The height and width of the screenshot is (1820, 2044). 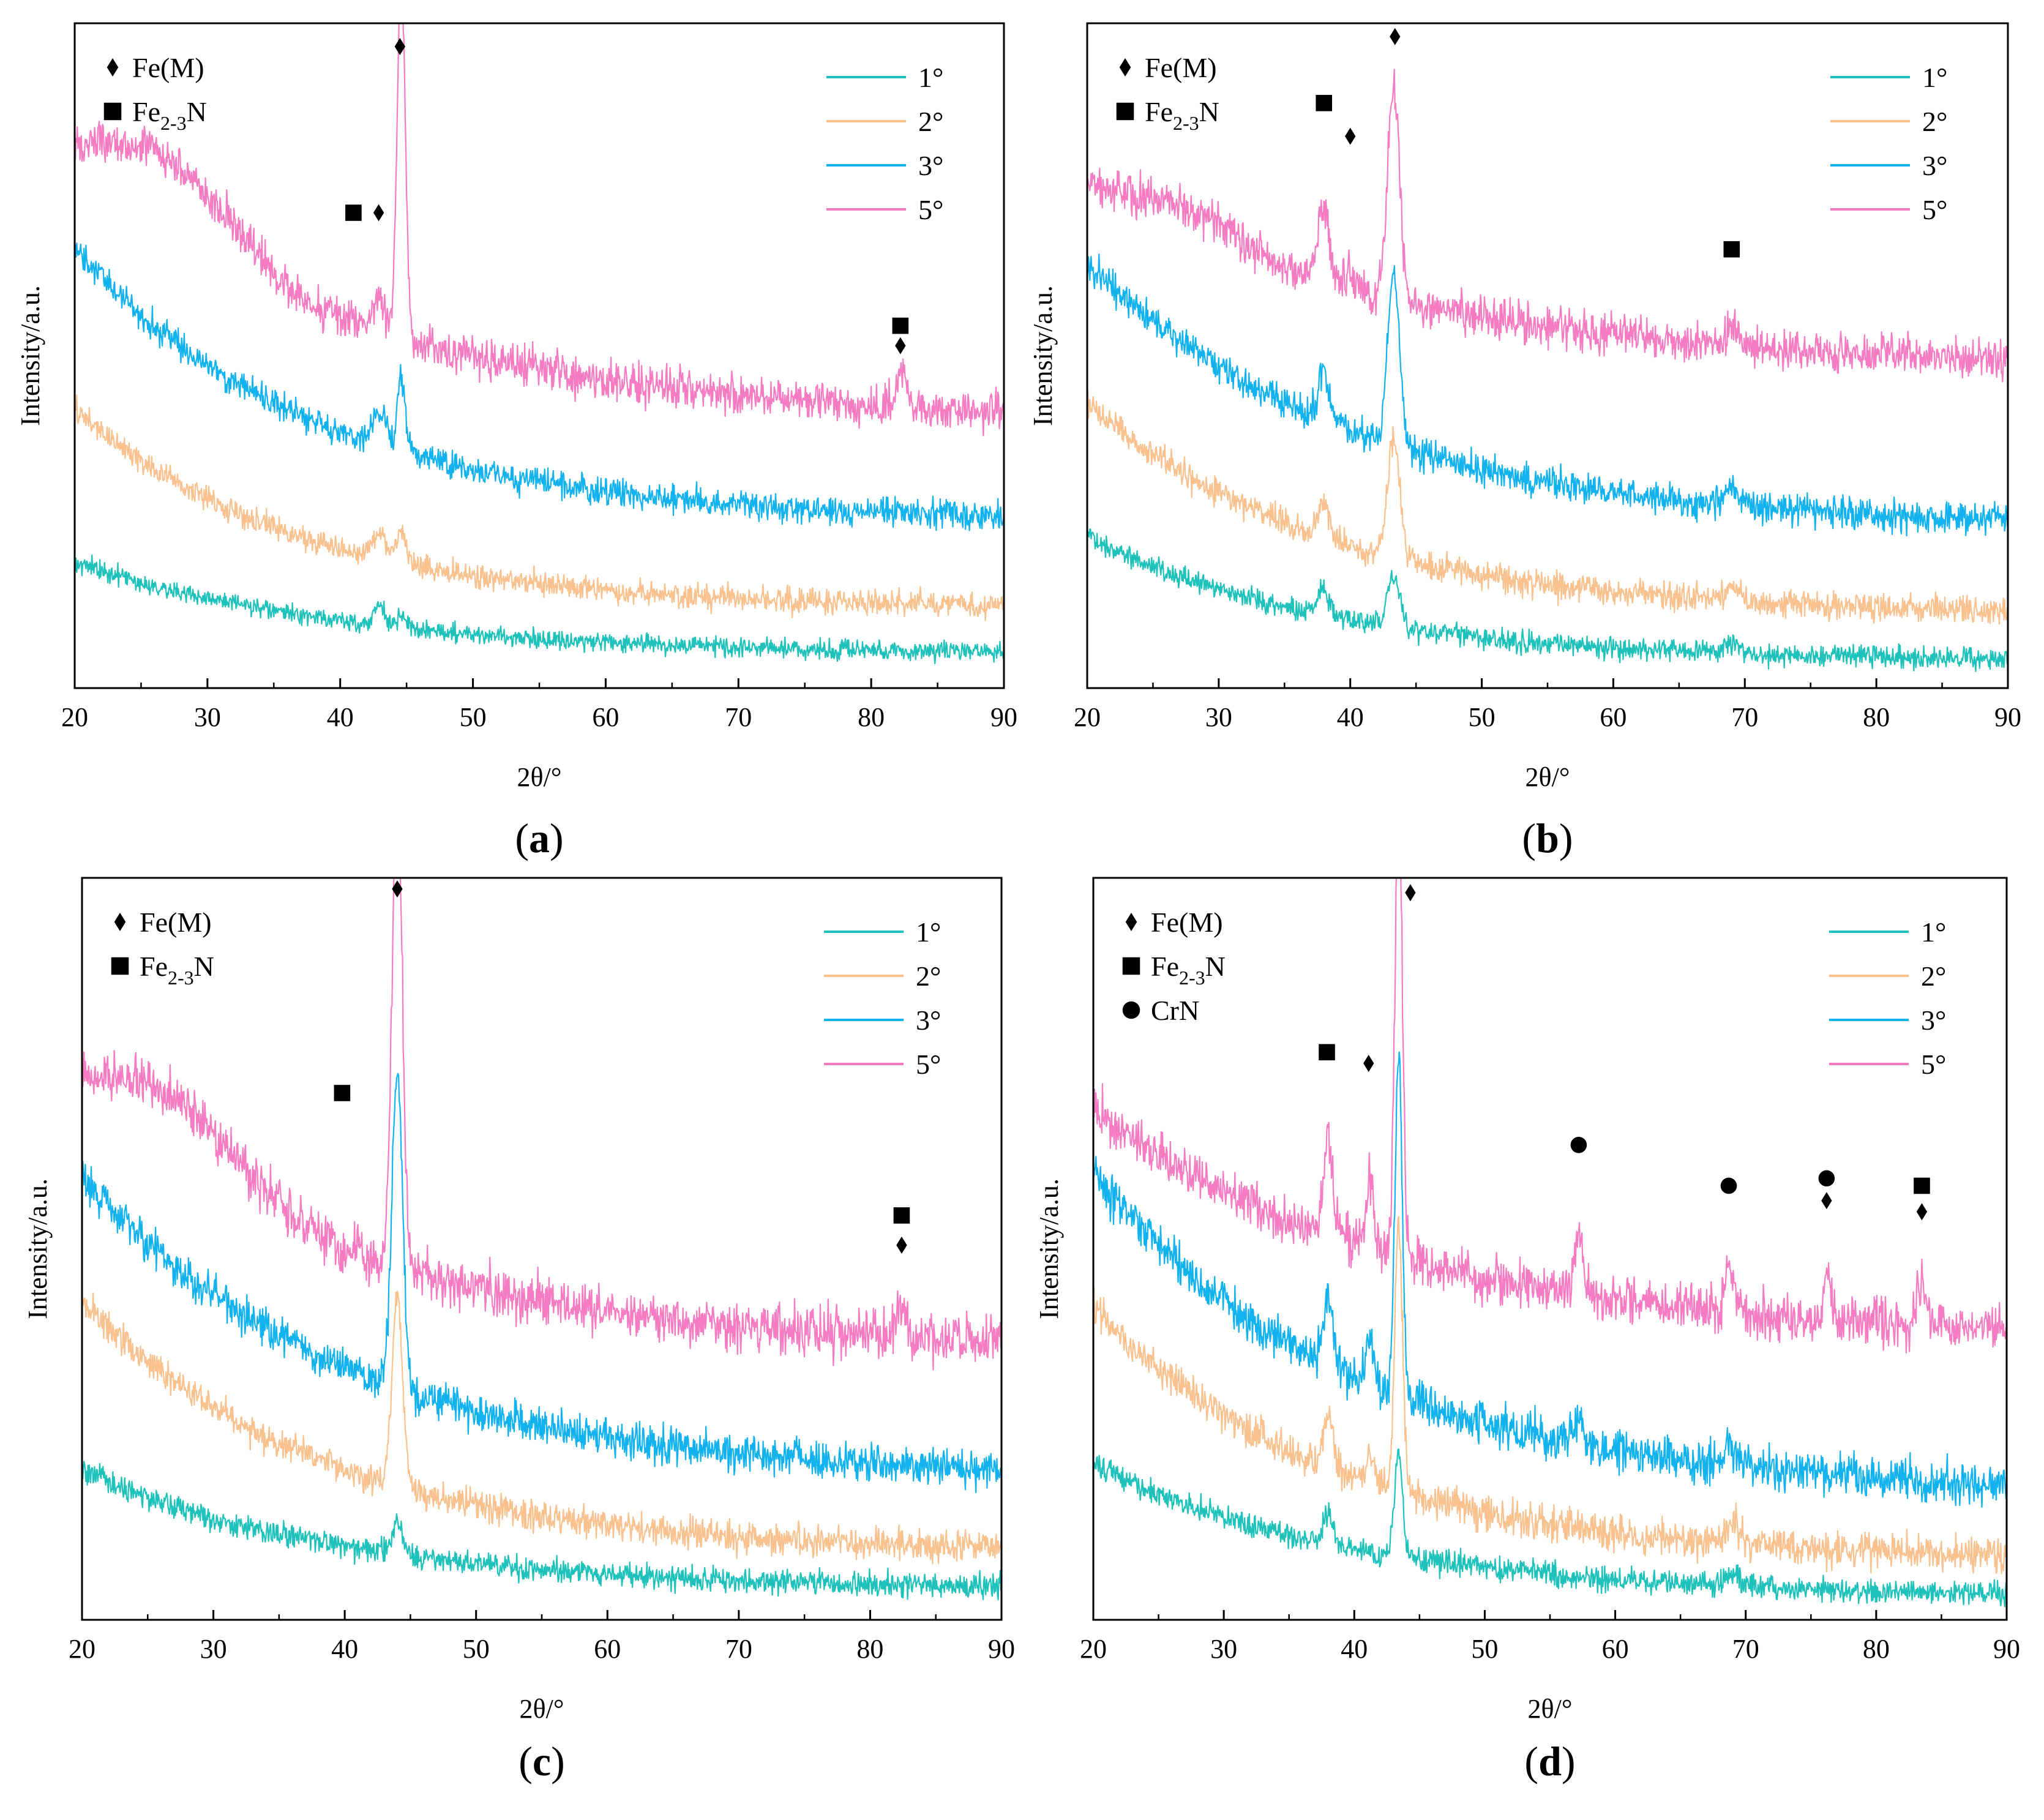 What do you see at coordinates (1616, 1649) in the screenshot?
I see `x-tick-label: 60` at bounding box center [1616, 1649].